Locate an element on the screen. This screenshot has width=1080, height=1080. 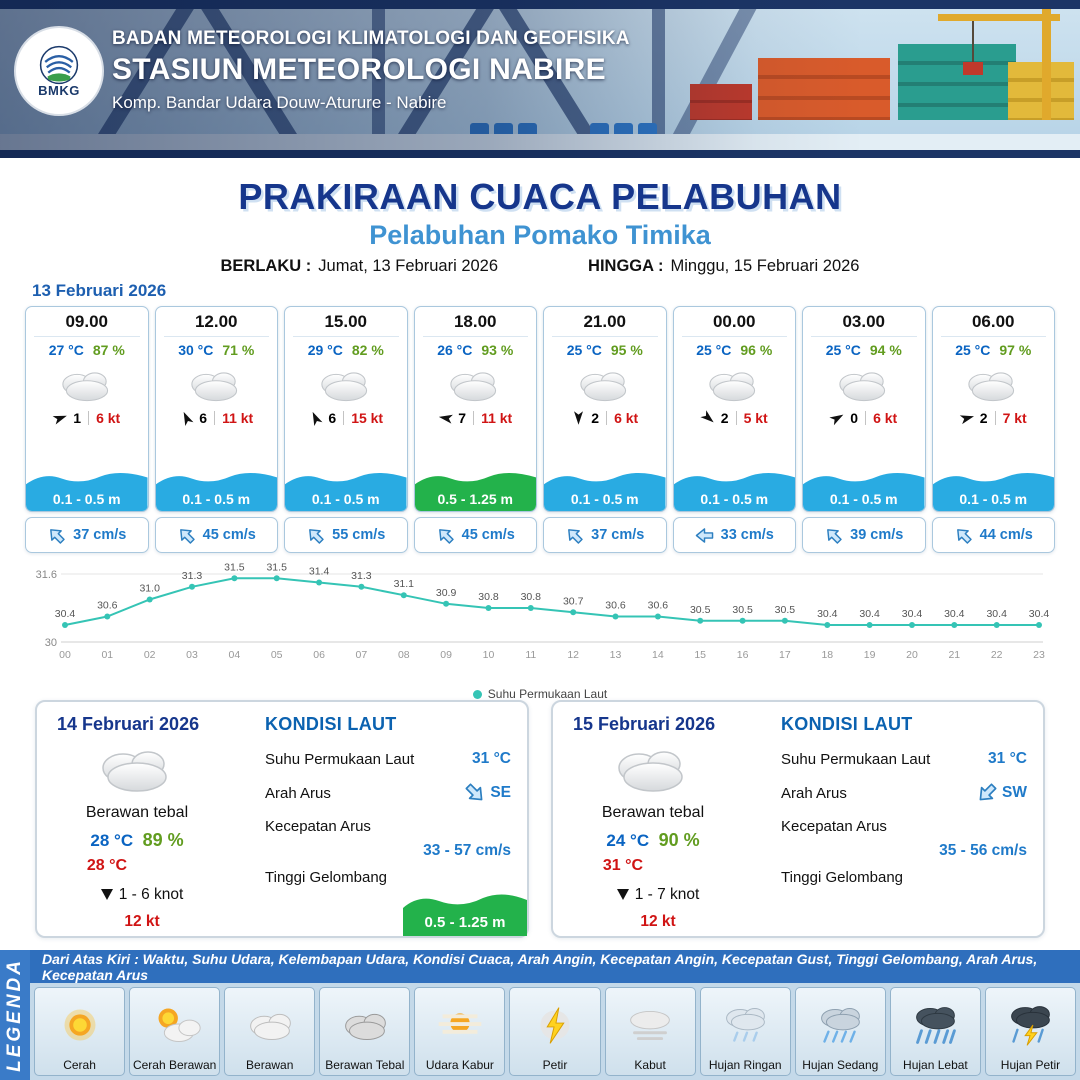
forecast-date: 13 Februari 2026 is located at coordinates (99, 290).